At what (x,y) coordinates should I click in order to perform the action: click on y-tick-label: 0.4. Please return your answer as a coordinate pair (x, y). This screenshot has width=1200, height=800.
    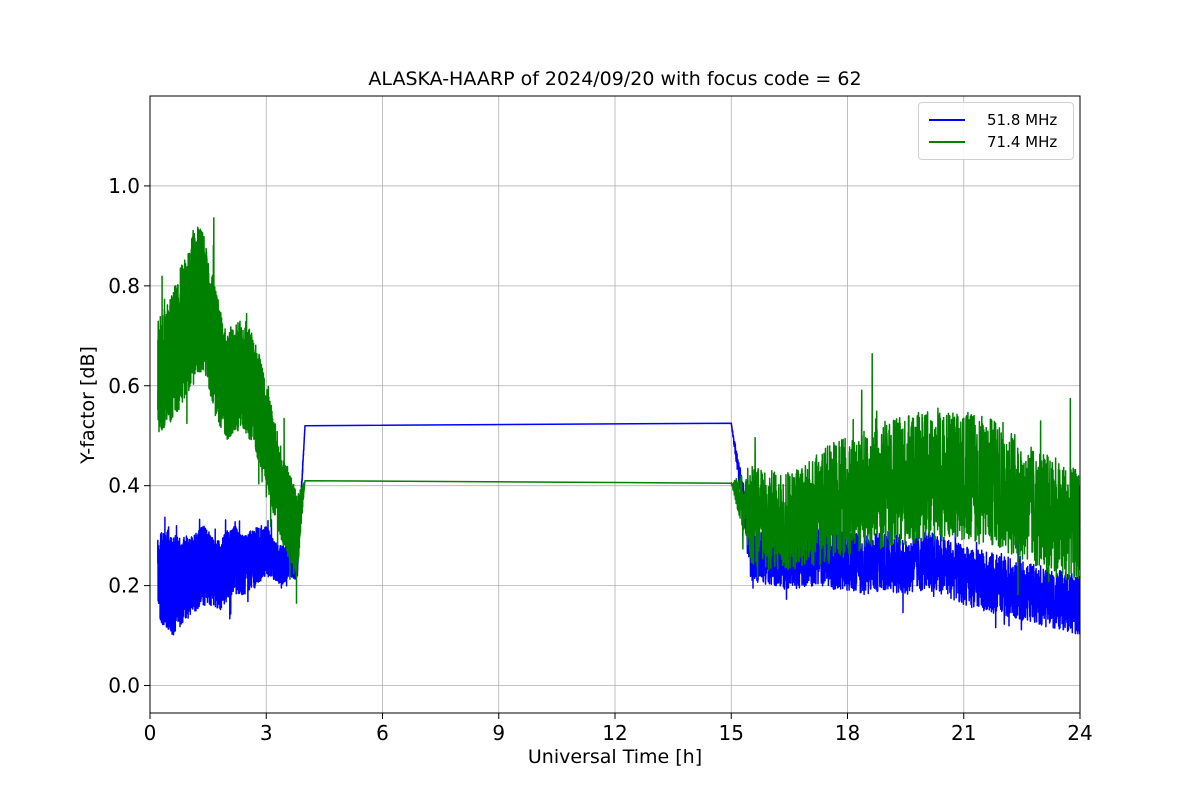
    Looking at the image, I should click on (124, 486).